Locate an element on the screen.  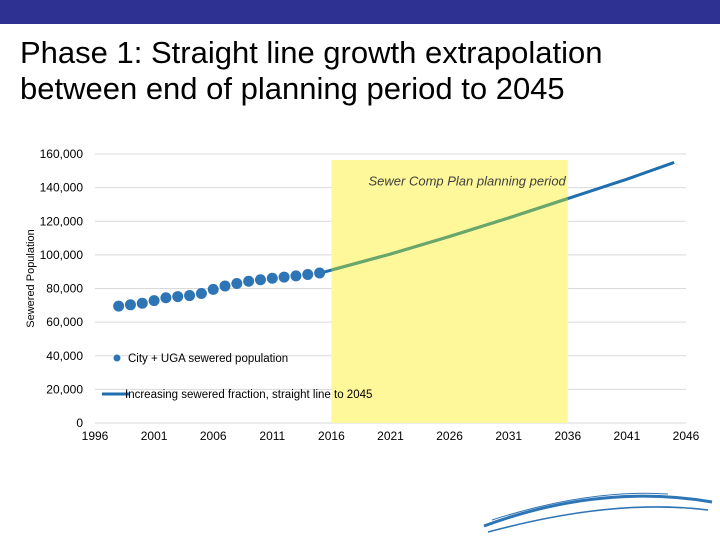
legend-marker-observed is located at coordinates (117, 358).